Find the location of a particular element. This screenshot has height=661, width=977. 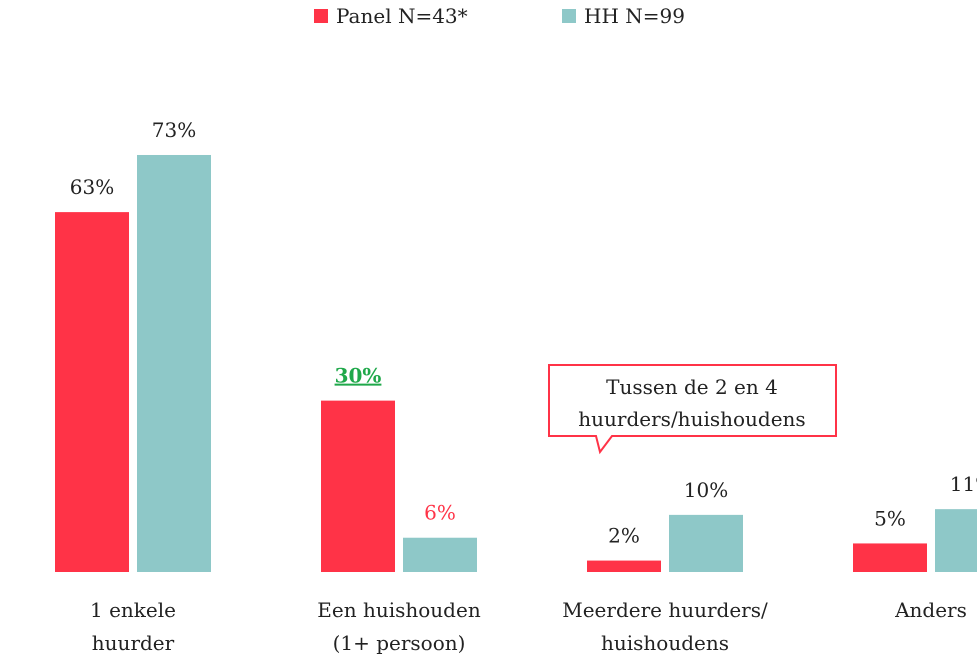

callout-box is located at coordinates (692, 409).